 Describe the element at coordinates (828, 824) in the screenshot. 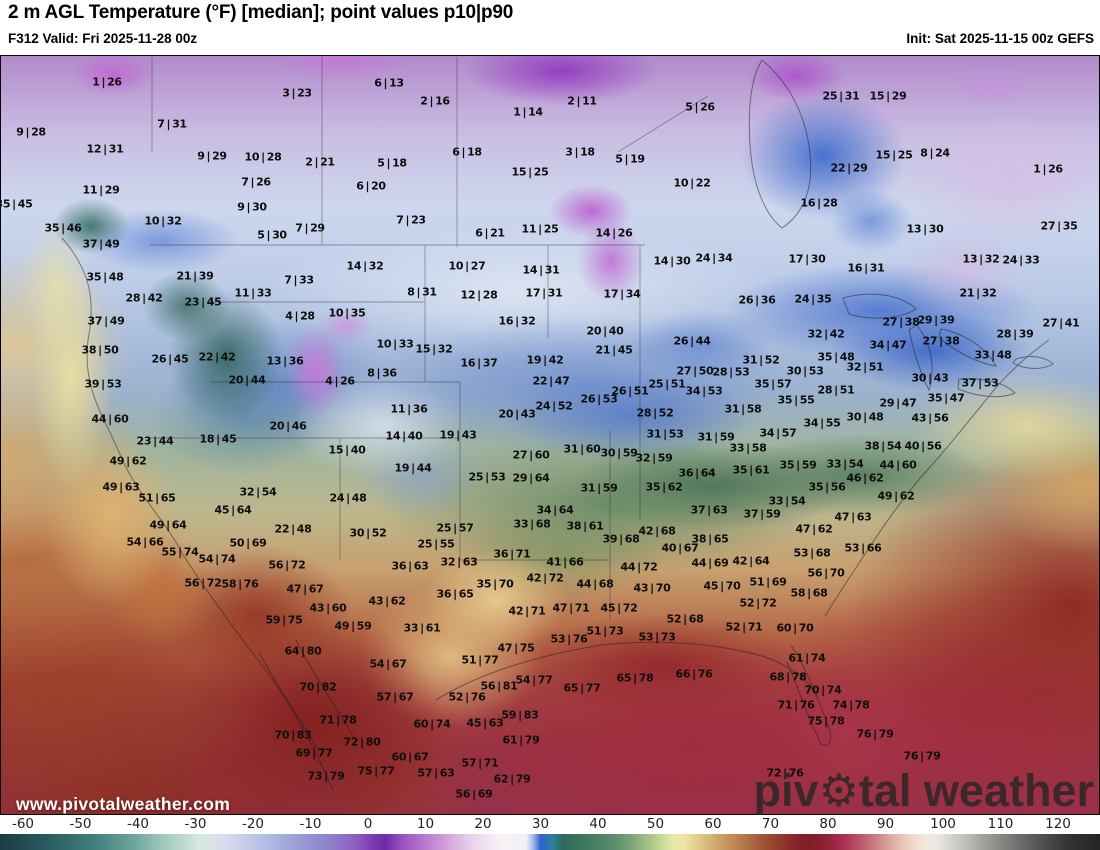

I see `colorbar-tick: 80` at that location.